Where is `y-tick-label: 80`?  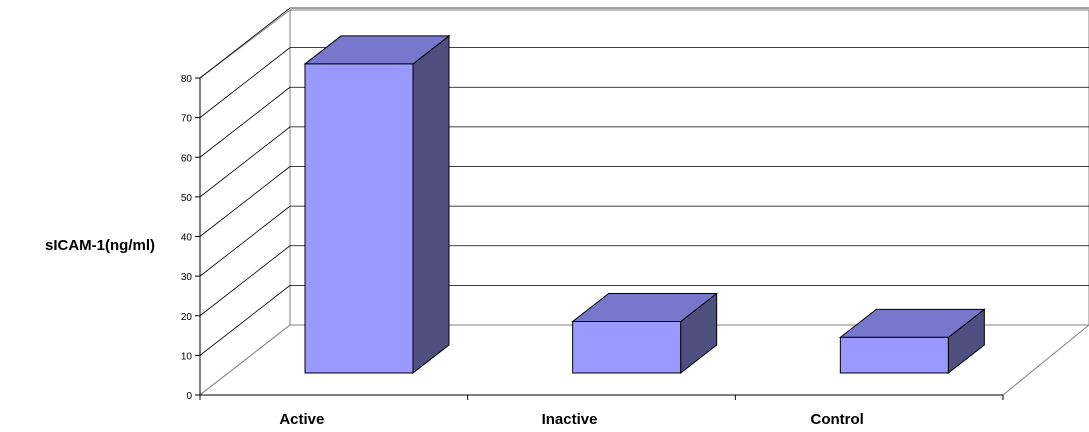
y-tick-label: 80 is located at coordinates (187, 79).